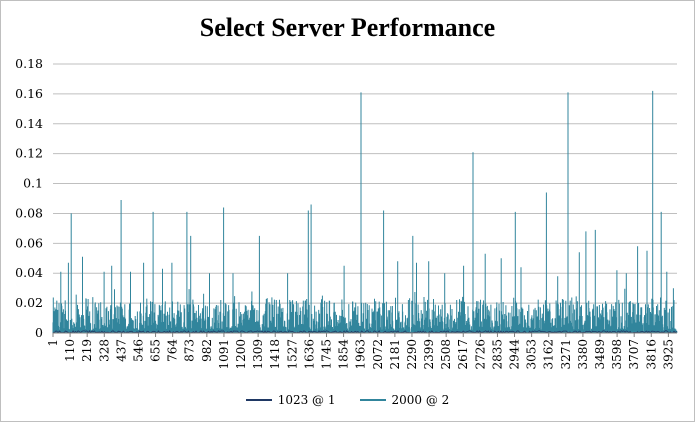 The image size is (695, 422). What do you see at coordinates (446, 354) in the screenshot?
I see `x-tick-label: 2508` at bounding box center [446, 354].